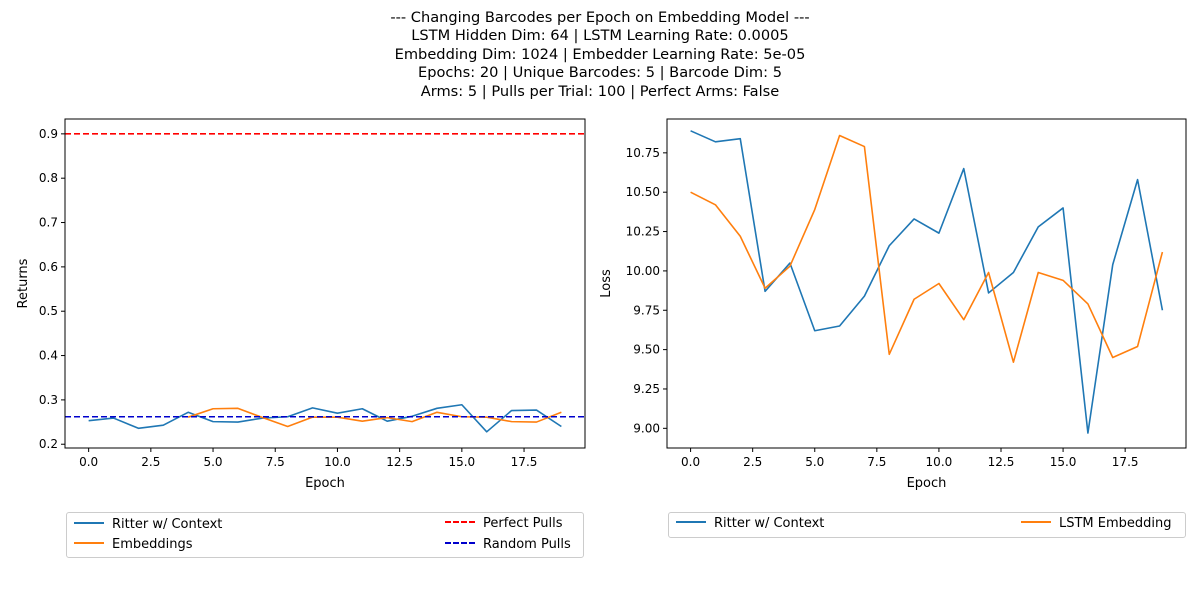 This screenshot has height=600, width=1200. Describe the element at coordinates (643, 153) in the screenshot. I see `loss-y-tick-label: 10.75` at that location.